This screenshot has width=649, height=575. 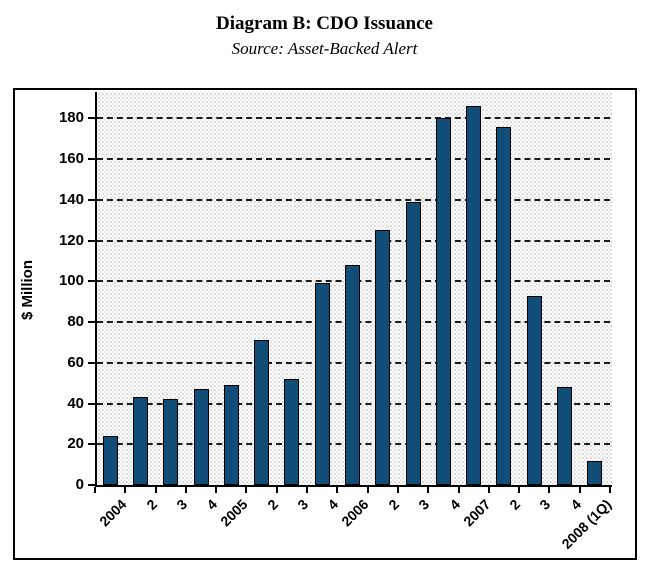 What do you see at coordinates (474, 295) in the screenshot?
I see `bar-2007` at bounding box center [474, 295].